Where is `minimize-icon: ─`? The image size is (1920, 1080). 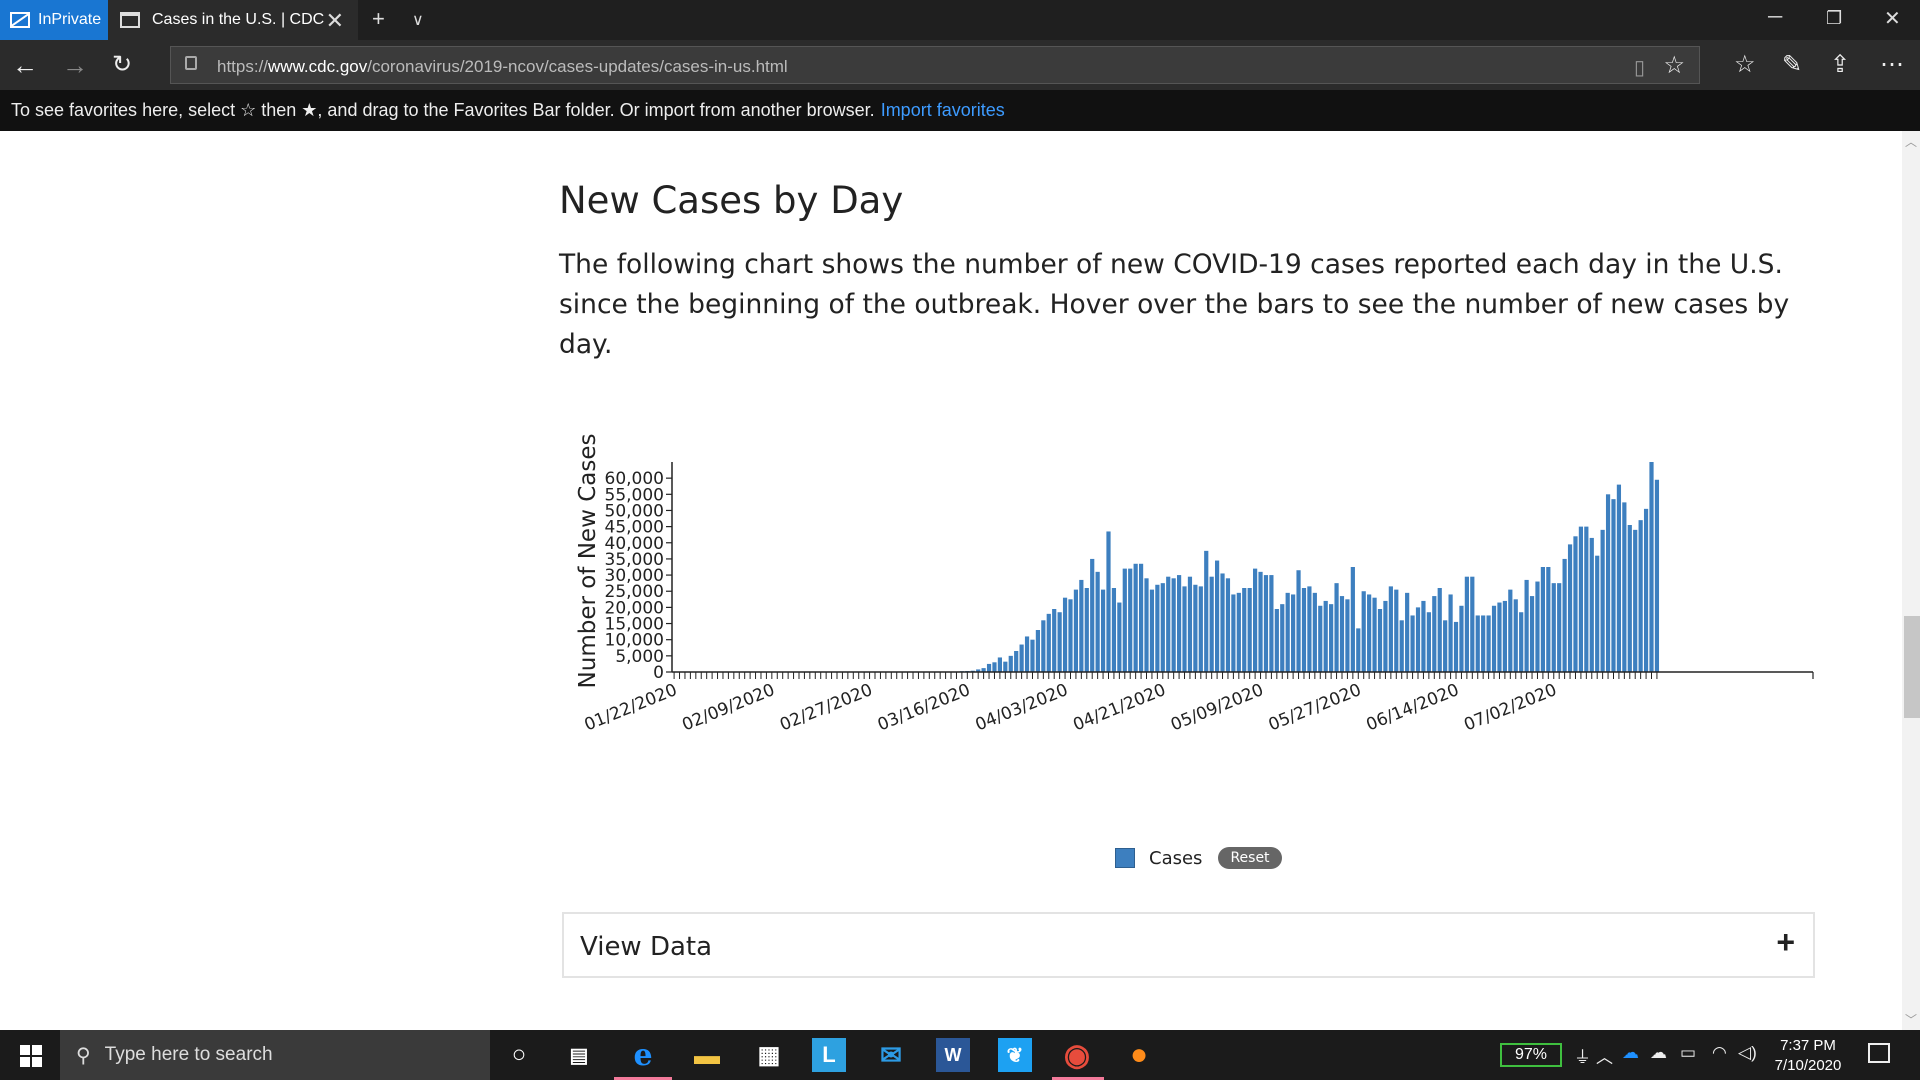
minimize-icon: ─ is located at coordinates (1775, 17).